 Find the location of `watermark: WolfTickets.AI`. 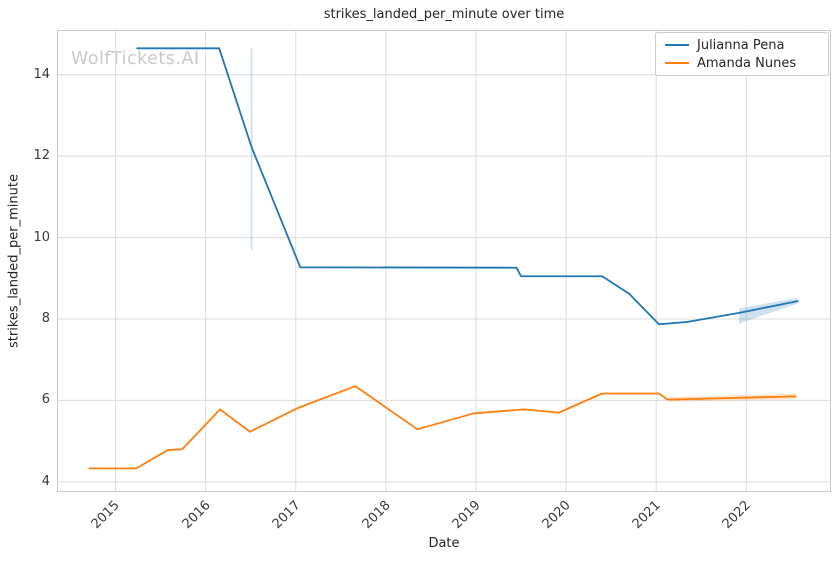

watermark: WolfTickets.AI is located at coordinates (135, 59).